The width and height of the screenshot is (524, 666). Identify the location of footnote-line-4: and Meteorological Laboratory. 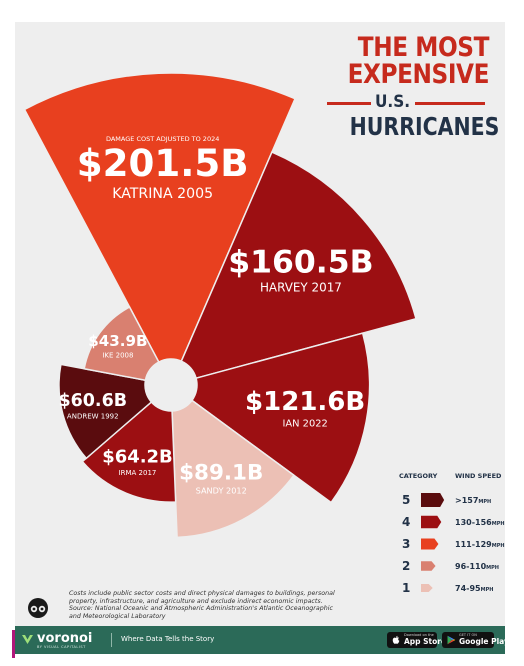
(117, 616).